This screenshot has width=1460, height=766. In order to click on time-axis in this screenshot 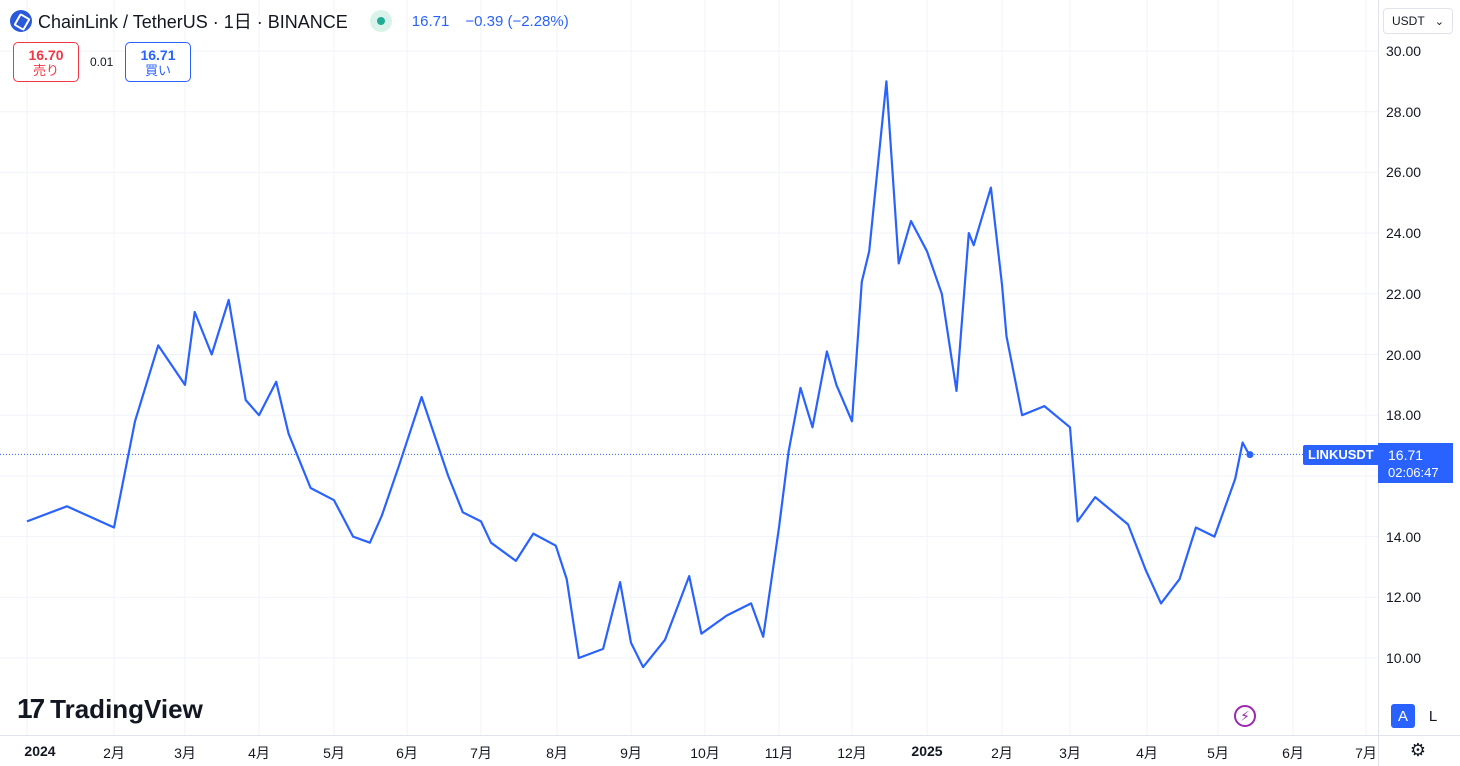, I will do `click(689, 750)`.